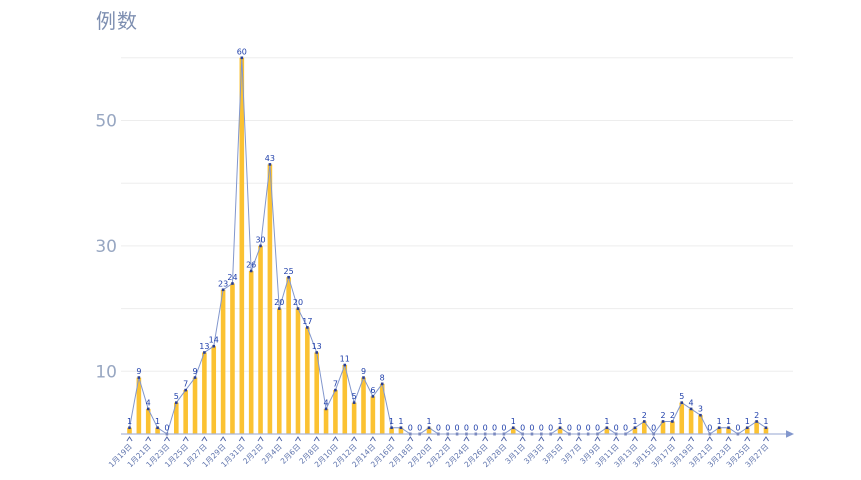  I want to click on value-label: 14, so click(214, 340).